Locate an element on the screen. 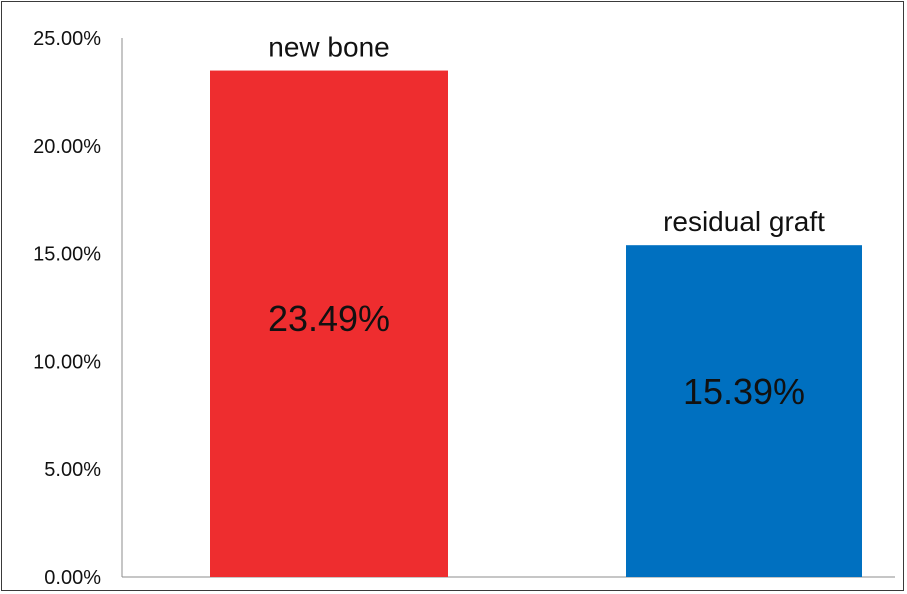 The height and width of the screenshot is (594, 907). category-label: new bone is located at coordinates (328, 47).